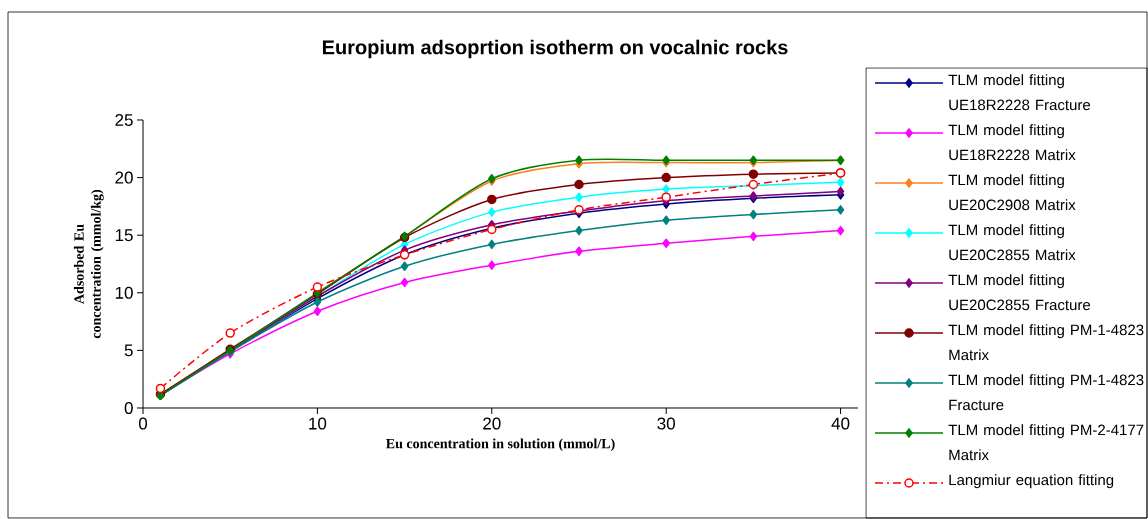  What do you see at coordinates (1046, 392) in the screenshot?
I see `legend-label: TLM model fitting PM-1-4823 Fracture` at bounding box center [1046, 392].